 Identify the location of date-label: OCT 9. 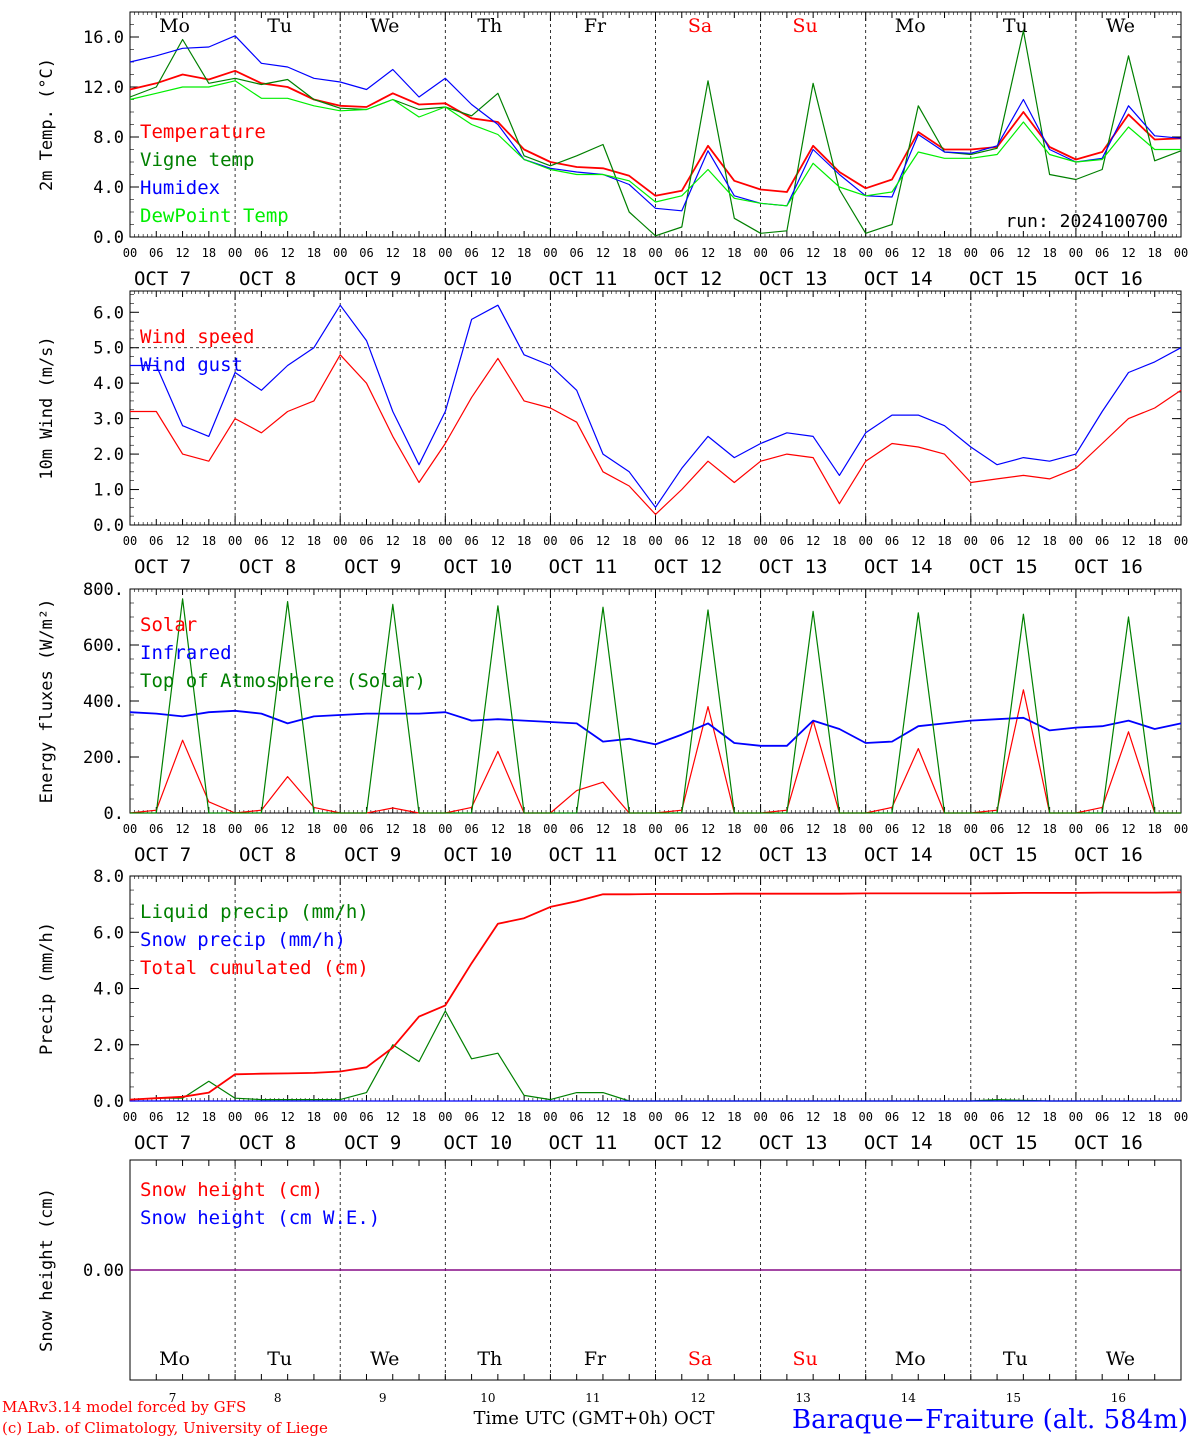
(372, 567).